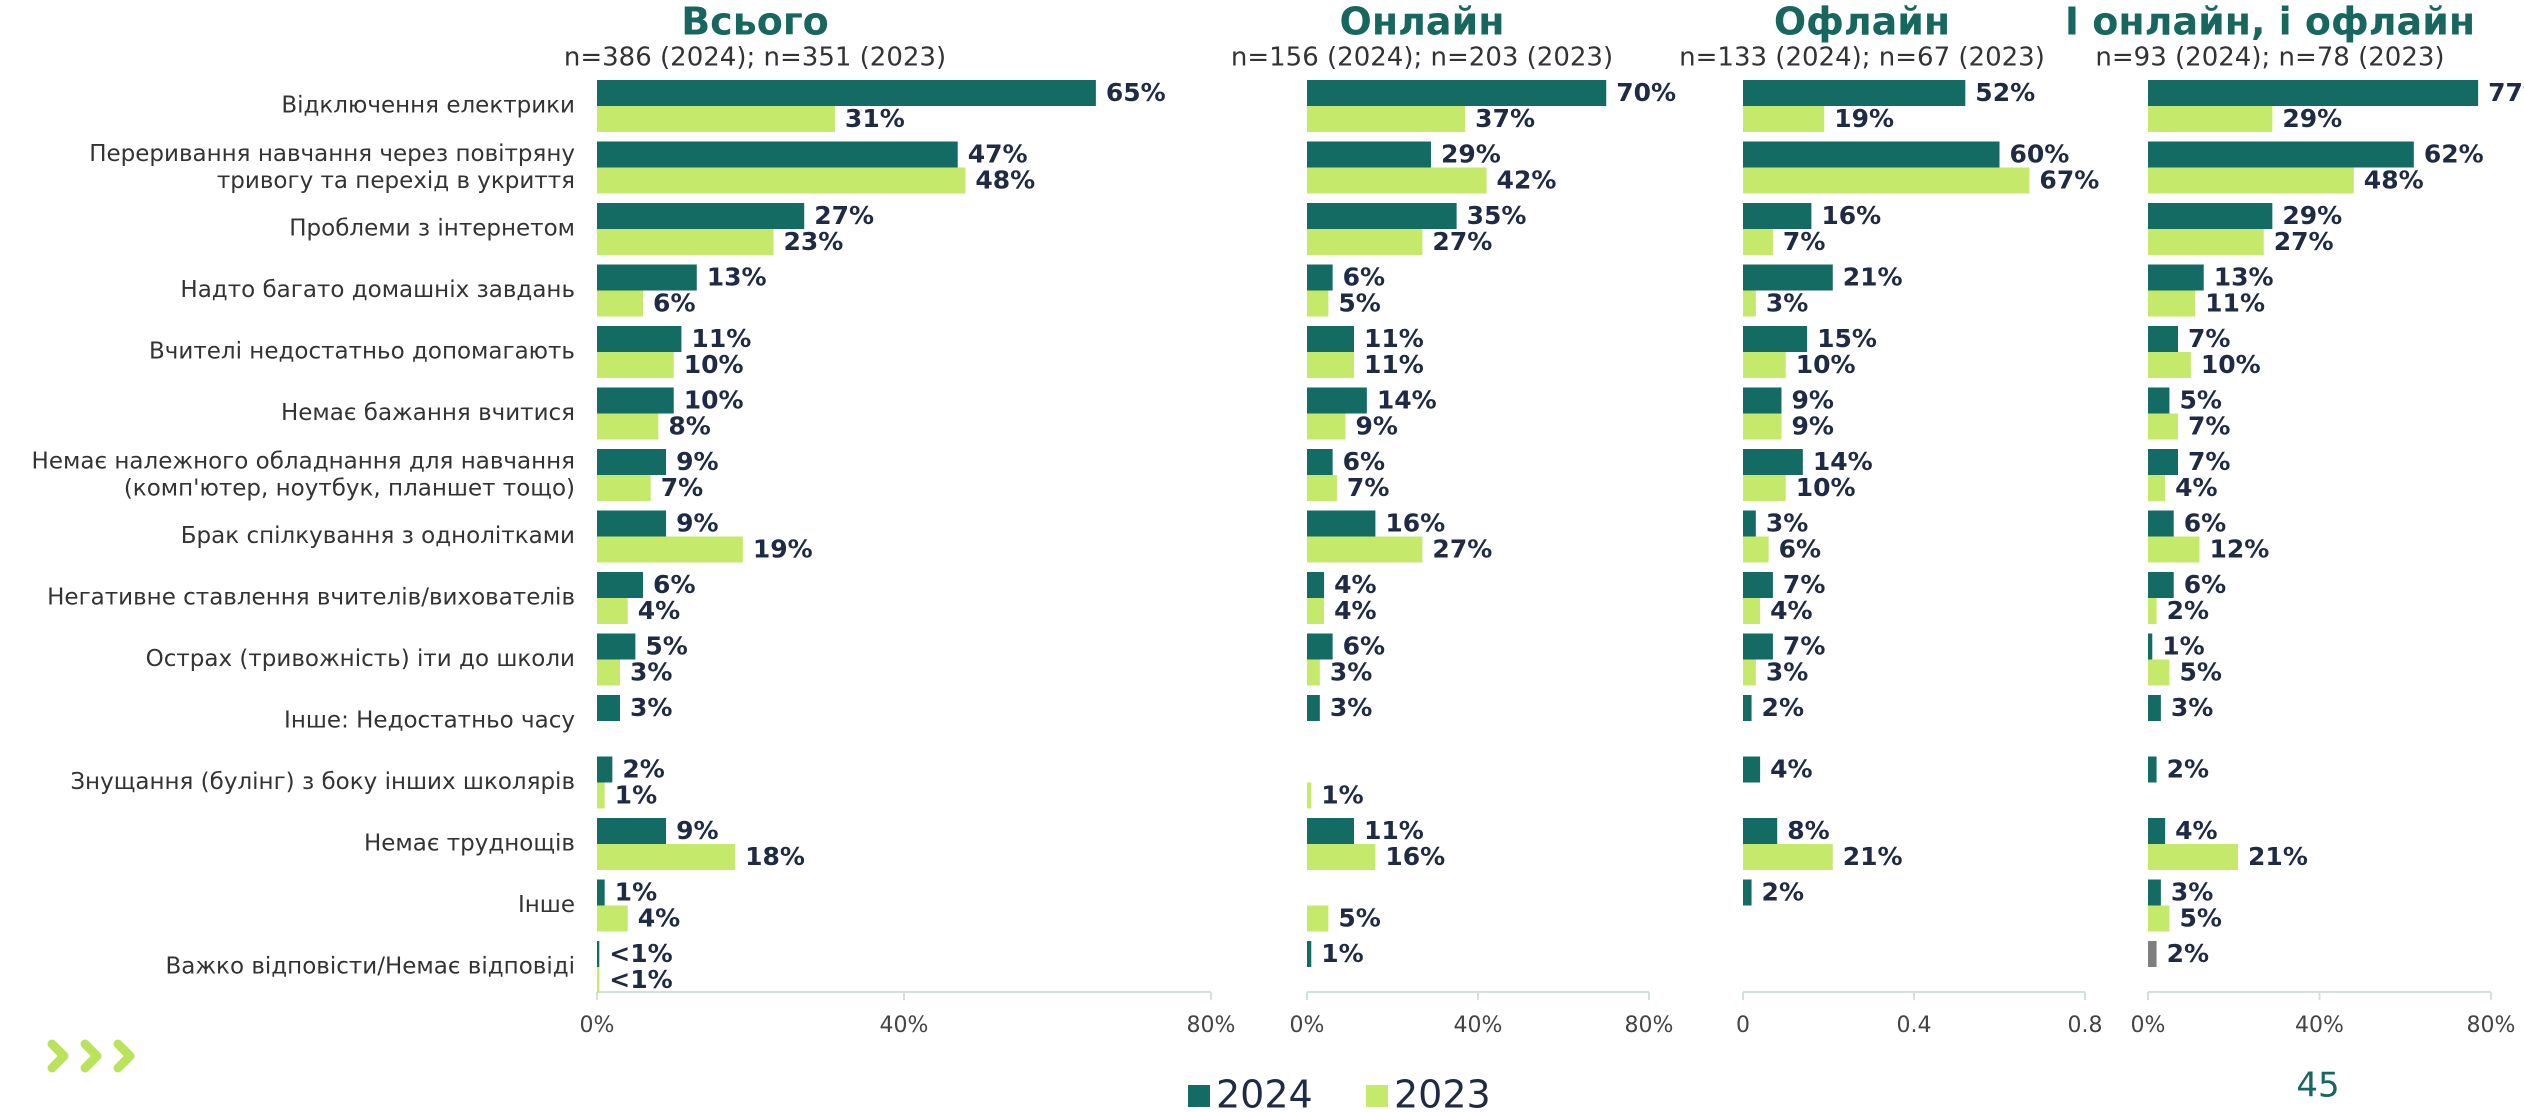  Describe the element at coordinates (2269, 58) in the screenshot. I see `panel-subtitle: n=93 (2024); n=78 (2023)` at that location.